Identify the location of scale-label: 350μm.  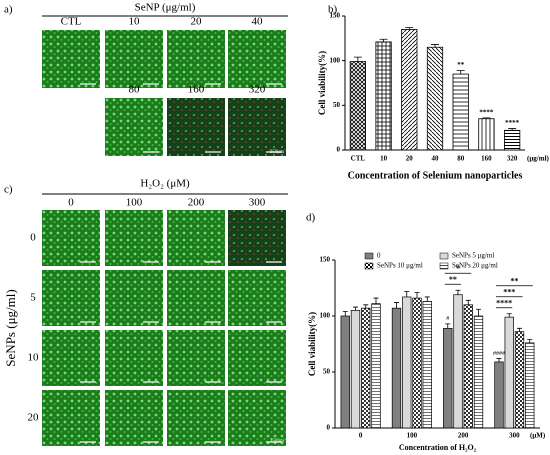
(277, 152).